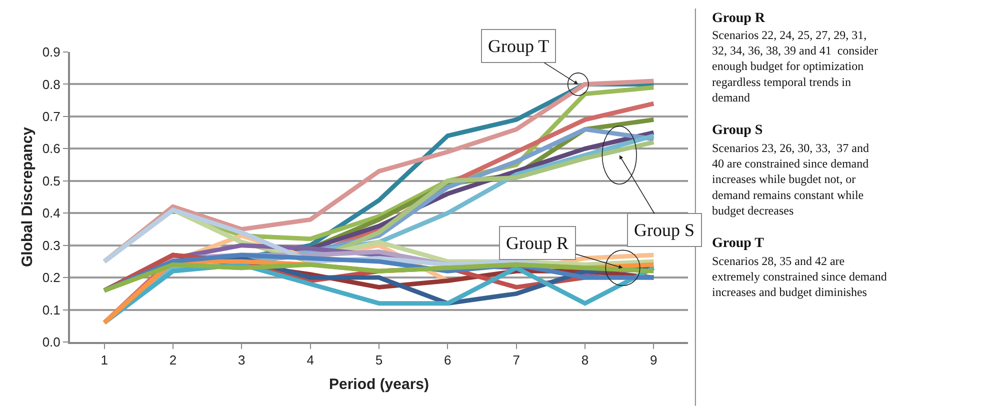 The image size is (988, 406). Describe the element at coordinates (737, 130) in the screenshot. I see `text: Group S` at that location.